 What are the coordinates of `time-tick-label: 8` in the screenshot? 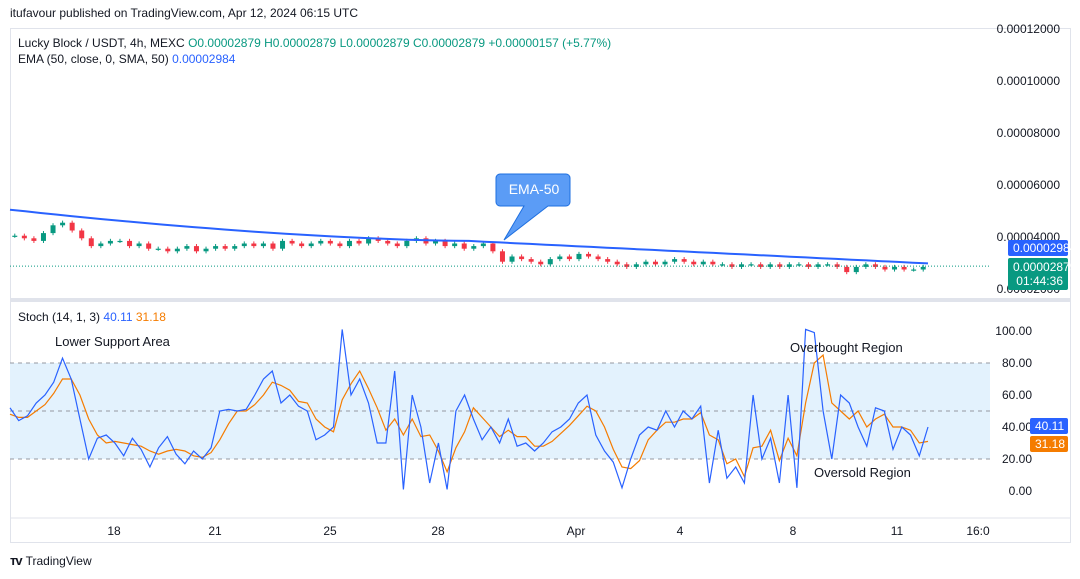 It's located at (793, 531).